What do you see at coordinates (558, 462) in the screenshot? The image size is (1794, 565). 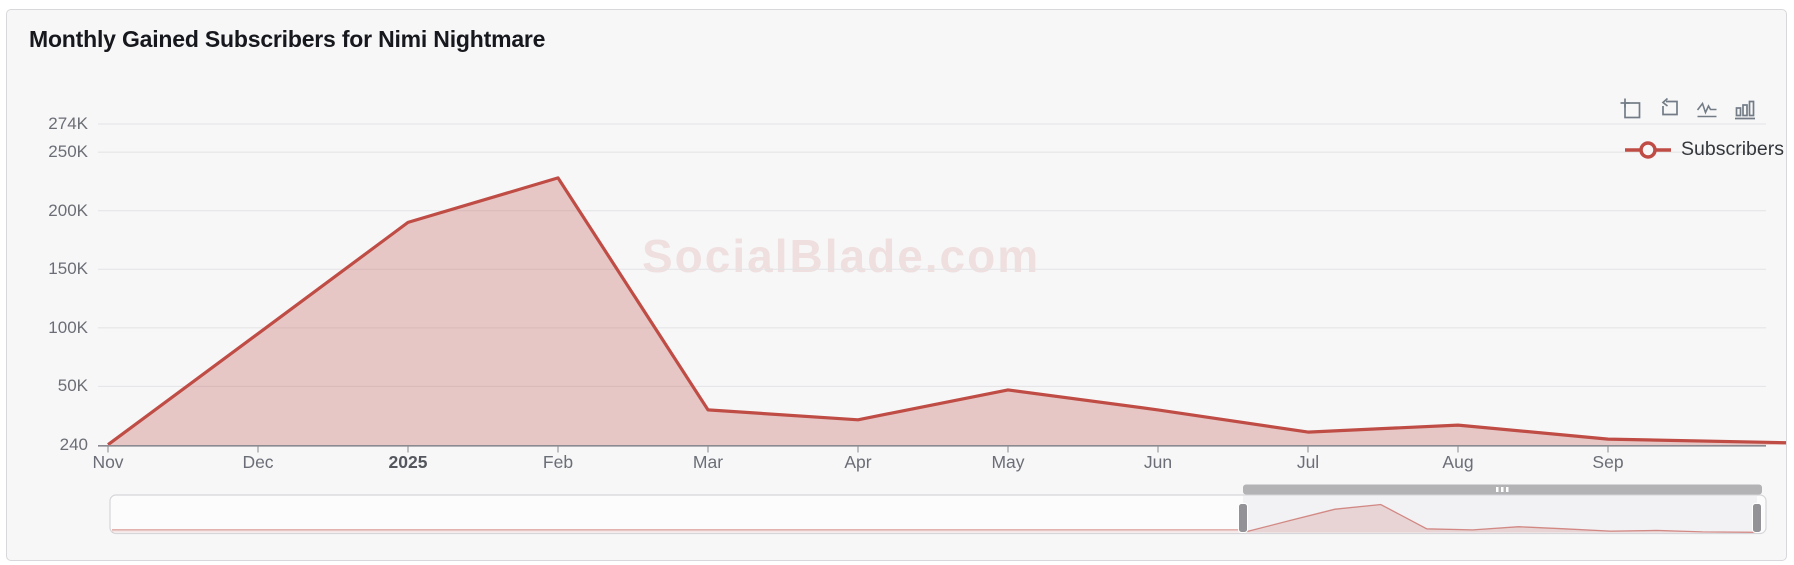 I see `x-axis-label: Feb` at bounding box center [558, 462].